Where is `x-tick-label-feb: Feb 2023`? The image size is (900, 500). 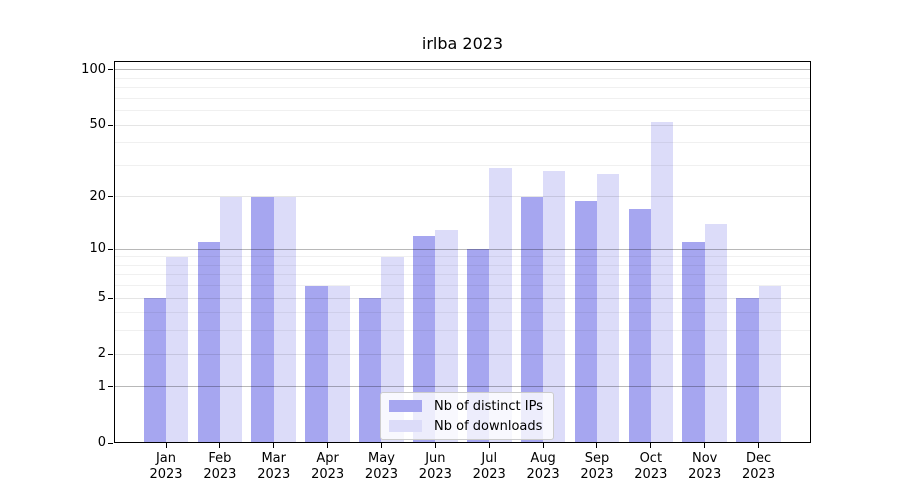 x-tick-label-feb: Feb 2023 is located at coordinates (220, 467).